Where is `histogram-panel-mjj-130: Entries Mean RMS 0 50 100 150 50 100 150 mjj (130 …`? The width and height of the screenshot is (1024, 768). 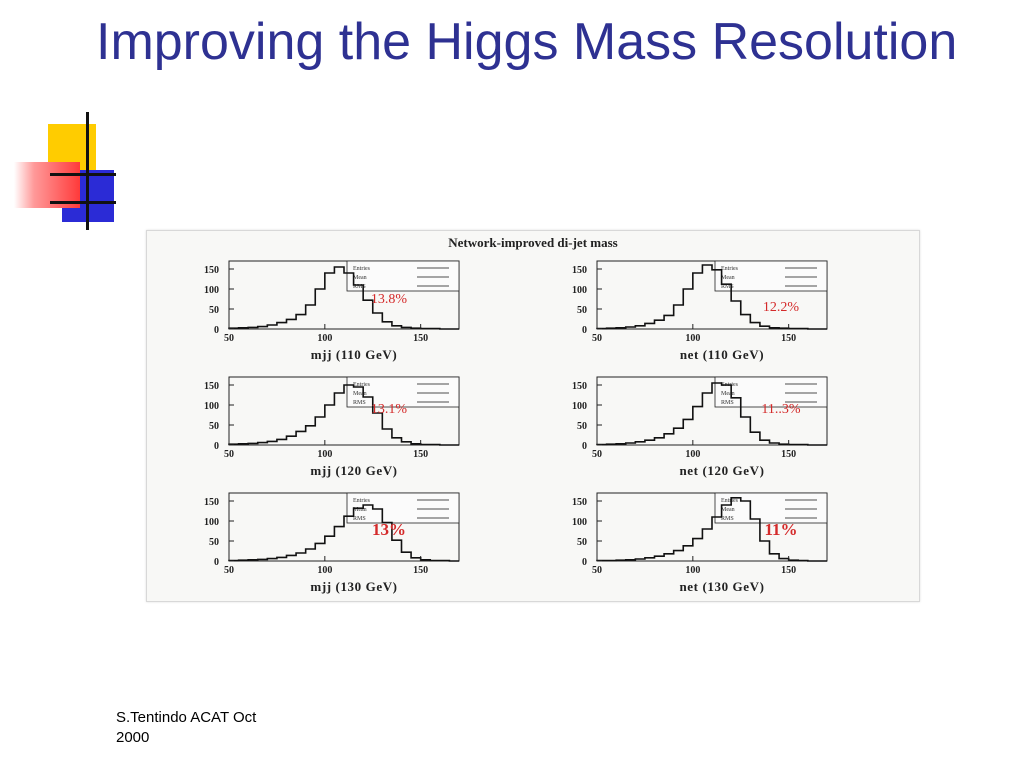 histogram-panel-mjj-130: Entries Mean RMS 0 50 100 150 50 100 150 mjj (130 … is located at coordinates (357, 546).